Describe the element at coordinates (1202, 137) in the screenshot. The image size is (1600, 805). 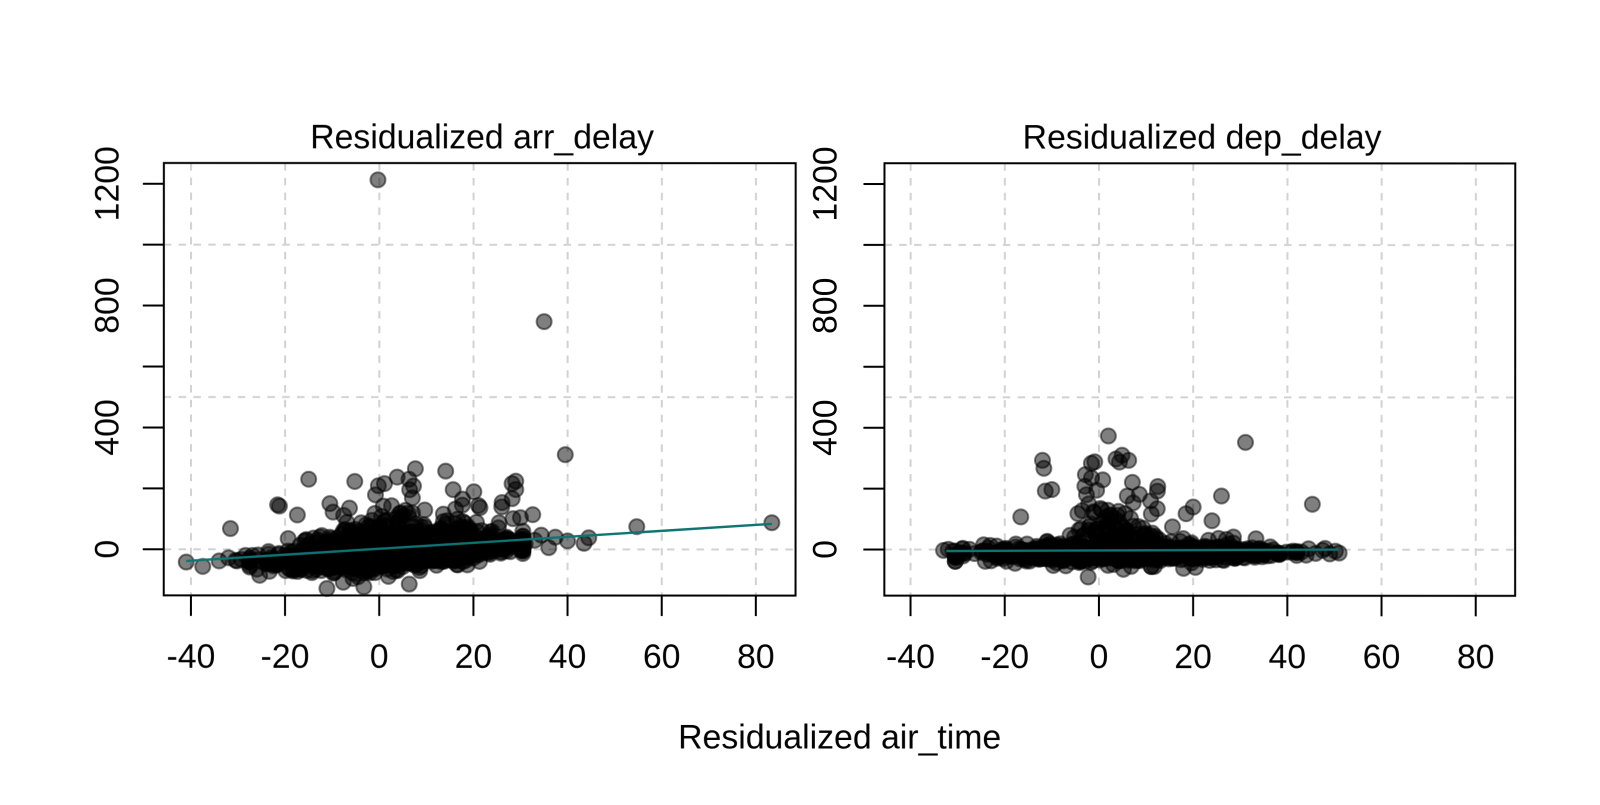
I see `svg-text: Residualized dep_delay` at that location.